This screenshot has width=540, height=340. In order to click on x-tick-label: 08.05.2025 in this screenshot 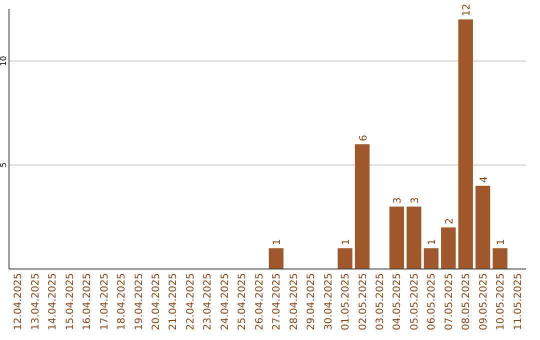, I will do `click(466, 301)`.